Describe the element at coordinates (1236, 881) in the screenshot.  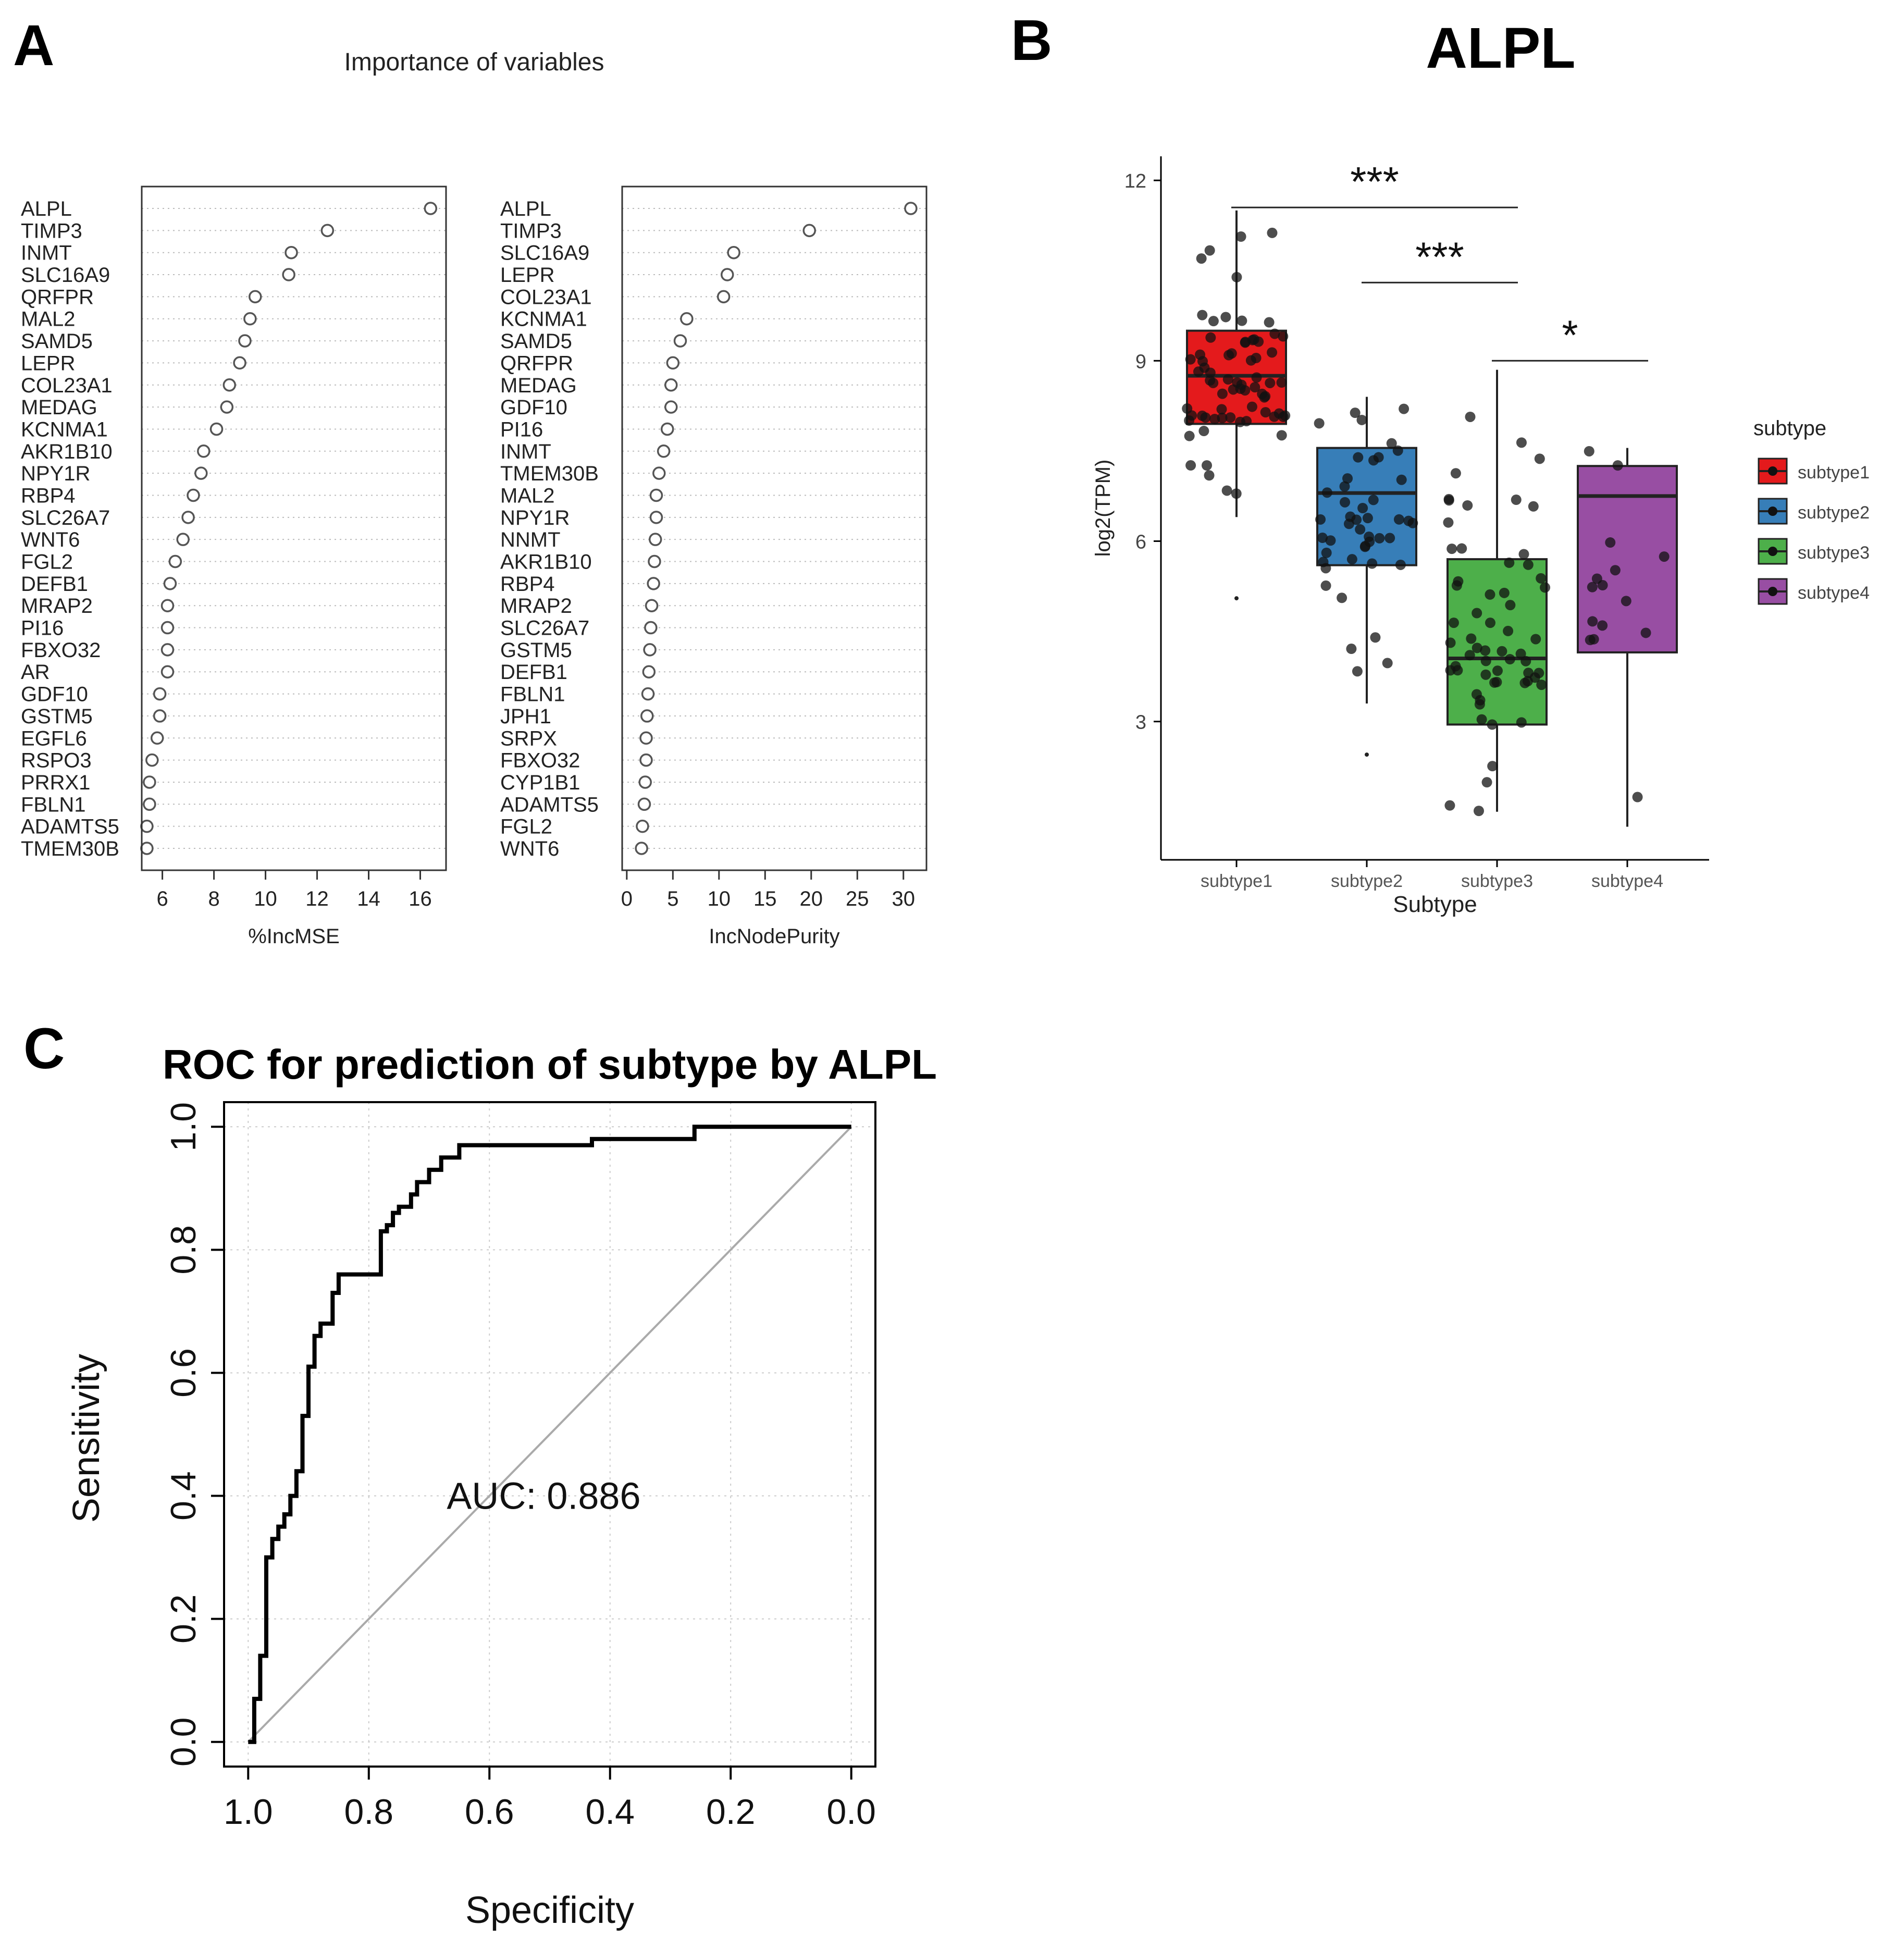
I see `boxplot-x-tick-label: subtype1` at that location.